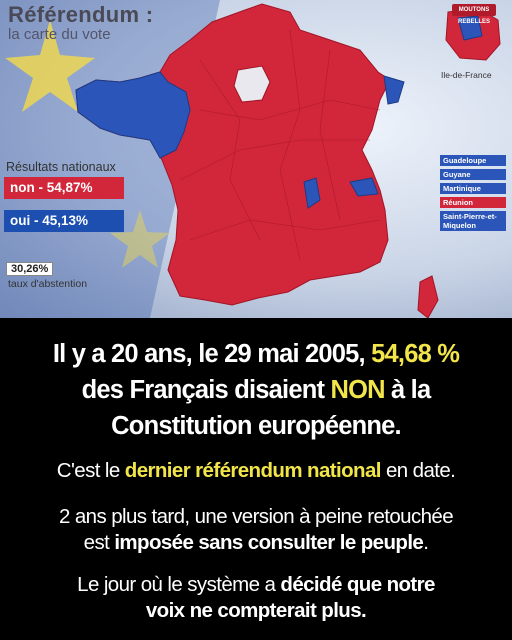 This screenshot has width=512, height=640. What do you see at coordinates (418, 470) in the screenshot?
I see `body-text: en date.` at bounding box center [418, 470].